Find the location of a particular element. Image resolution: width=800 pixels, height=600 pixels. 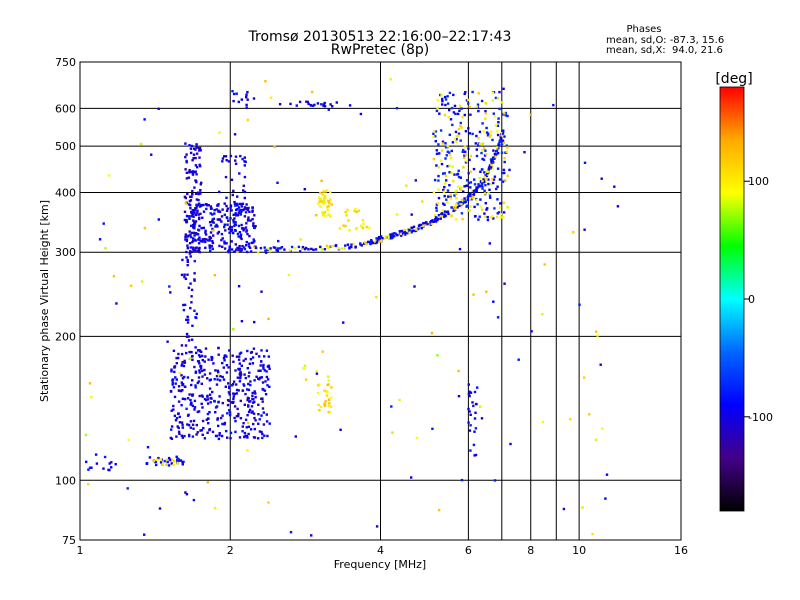

x-tick-label: 4 is located at coordinates (380, 550).